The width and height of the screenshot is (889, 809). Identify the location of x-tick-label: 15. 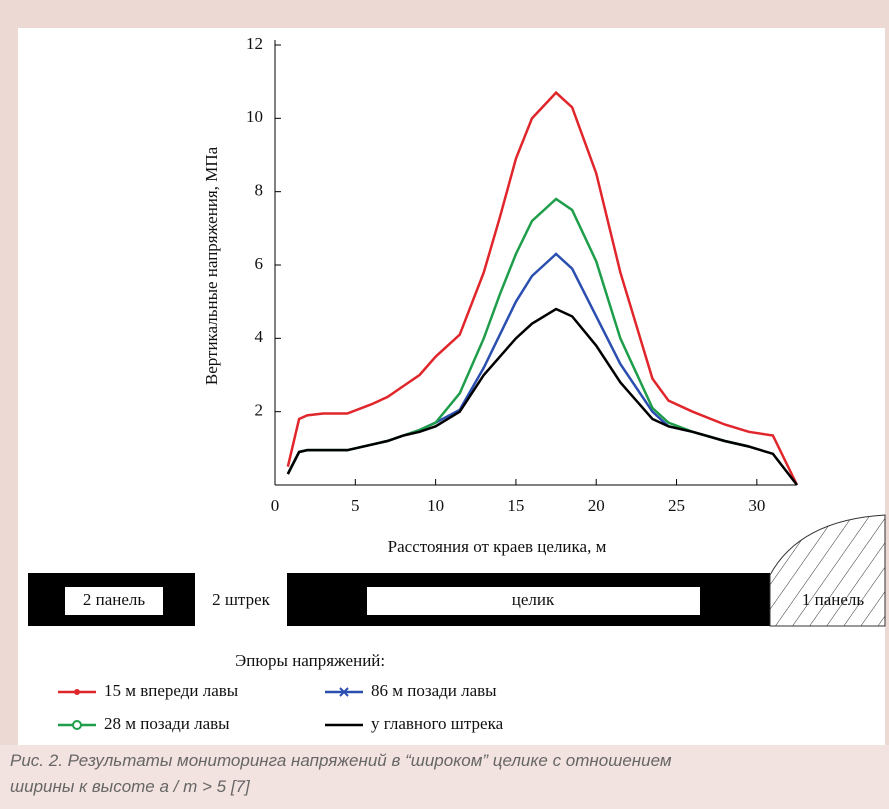
(515, 505).